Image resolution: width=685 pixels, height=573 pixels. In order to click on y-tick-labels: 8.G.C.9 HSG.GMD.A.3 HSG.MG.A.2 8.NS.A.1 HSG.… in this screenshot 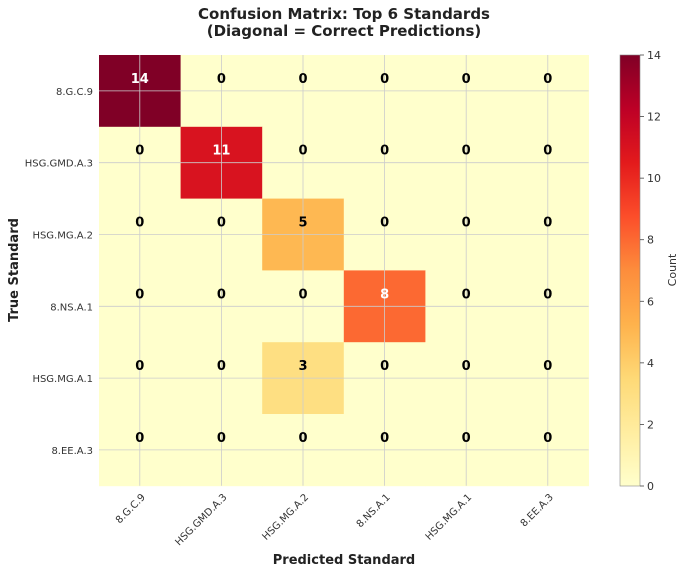, I will do `click(59, 272)`.